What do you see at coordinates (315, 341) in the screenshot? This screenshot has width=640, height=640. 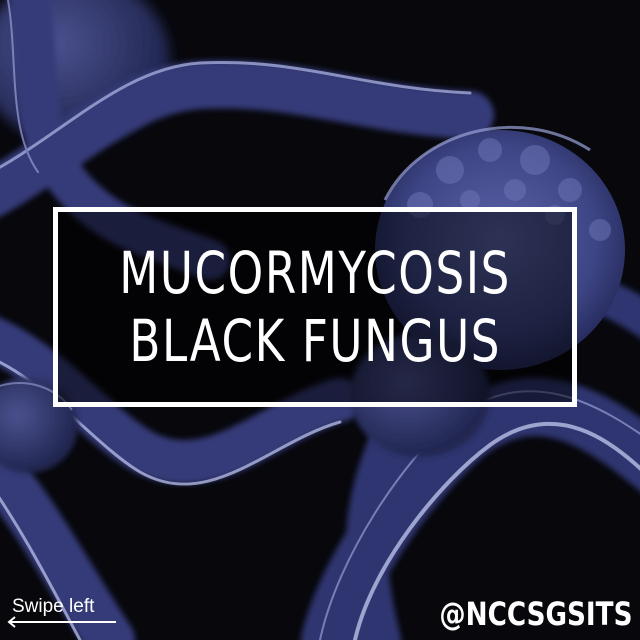 I see `title-line-2: BLACK FUNGUS` at bounding box center [315, 341].